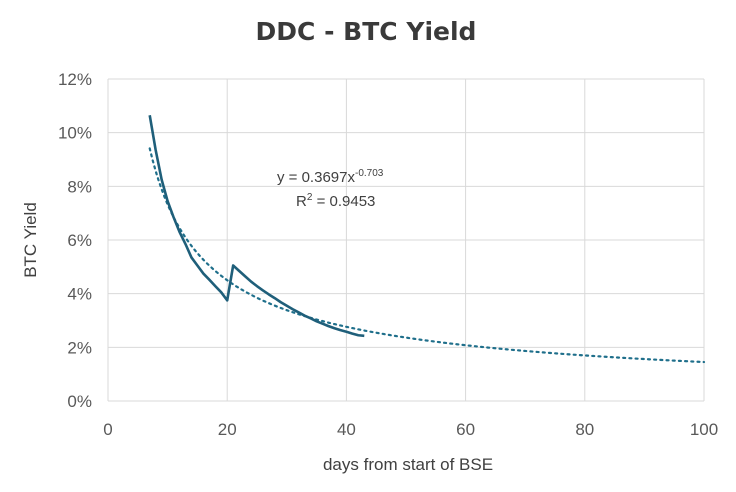 This screenshot has height=492, width=736. I want to click on trendline-equation-exponent: -0.703, so click(369, 173).